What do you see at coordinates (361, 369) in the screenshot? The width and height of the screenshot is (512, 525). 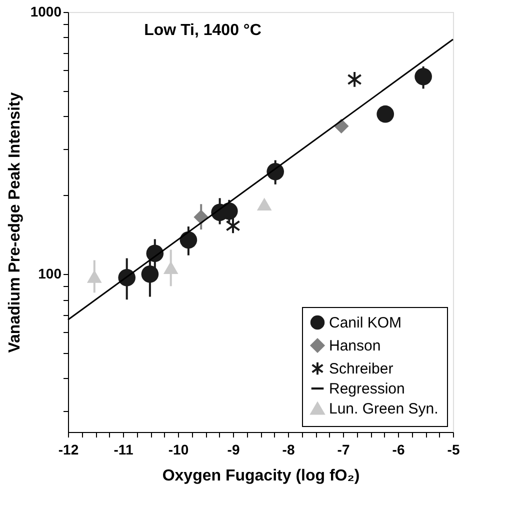 I see `legend-label: Schreiber` at bounding box center [361, 369].